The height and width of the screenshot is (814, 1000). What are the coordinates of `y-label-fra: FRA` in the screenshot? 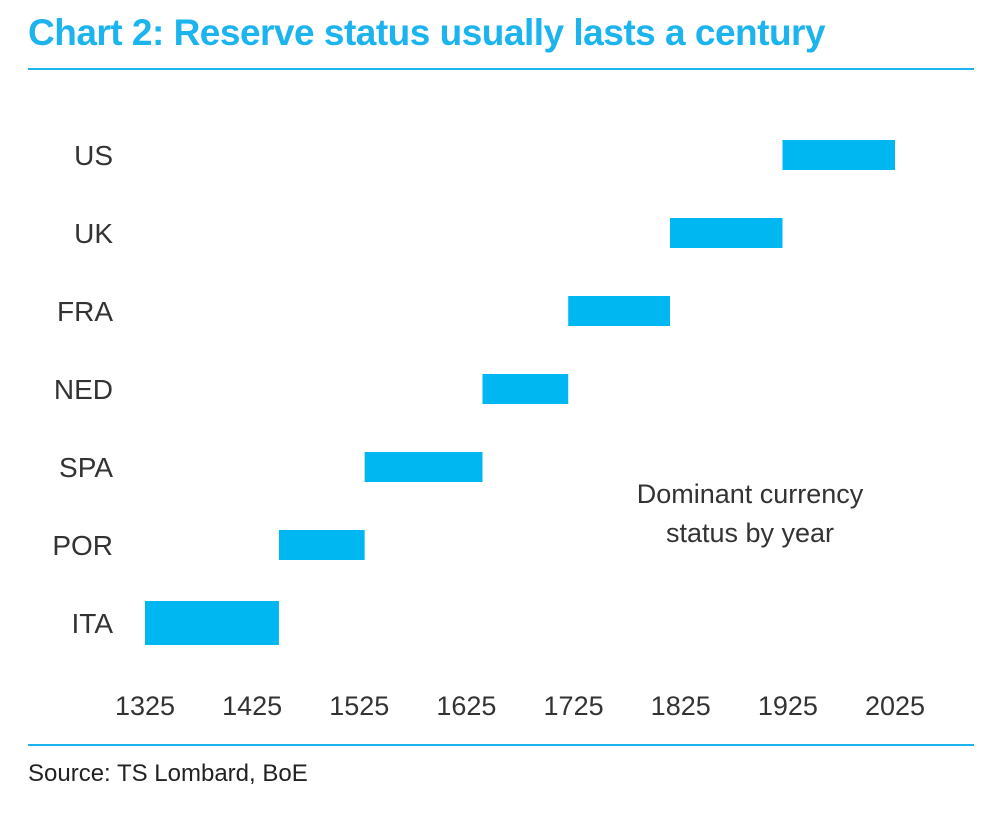 It's located at (85, 311).